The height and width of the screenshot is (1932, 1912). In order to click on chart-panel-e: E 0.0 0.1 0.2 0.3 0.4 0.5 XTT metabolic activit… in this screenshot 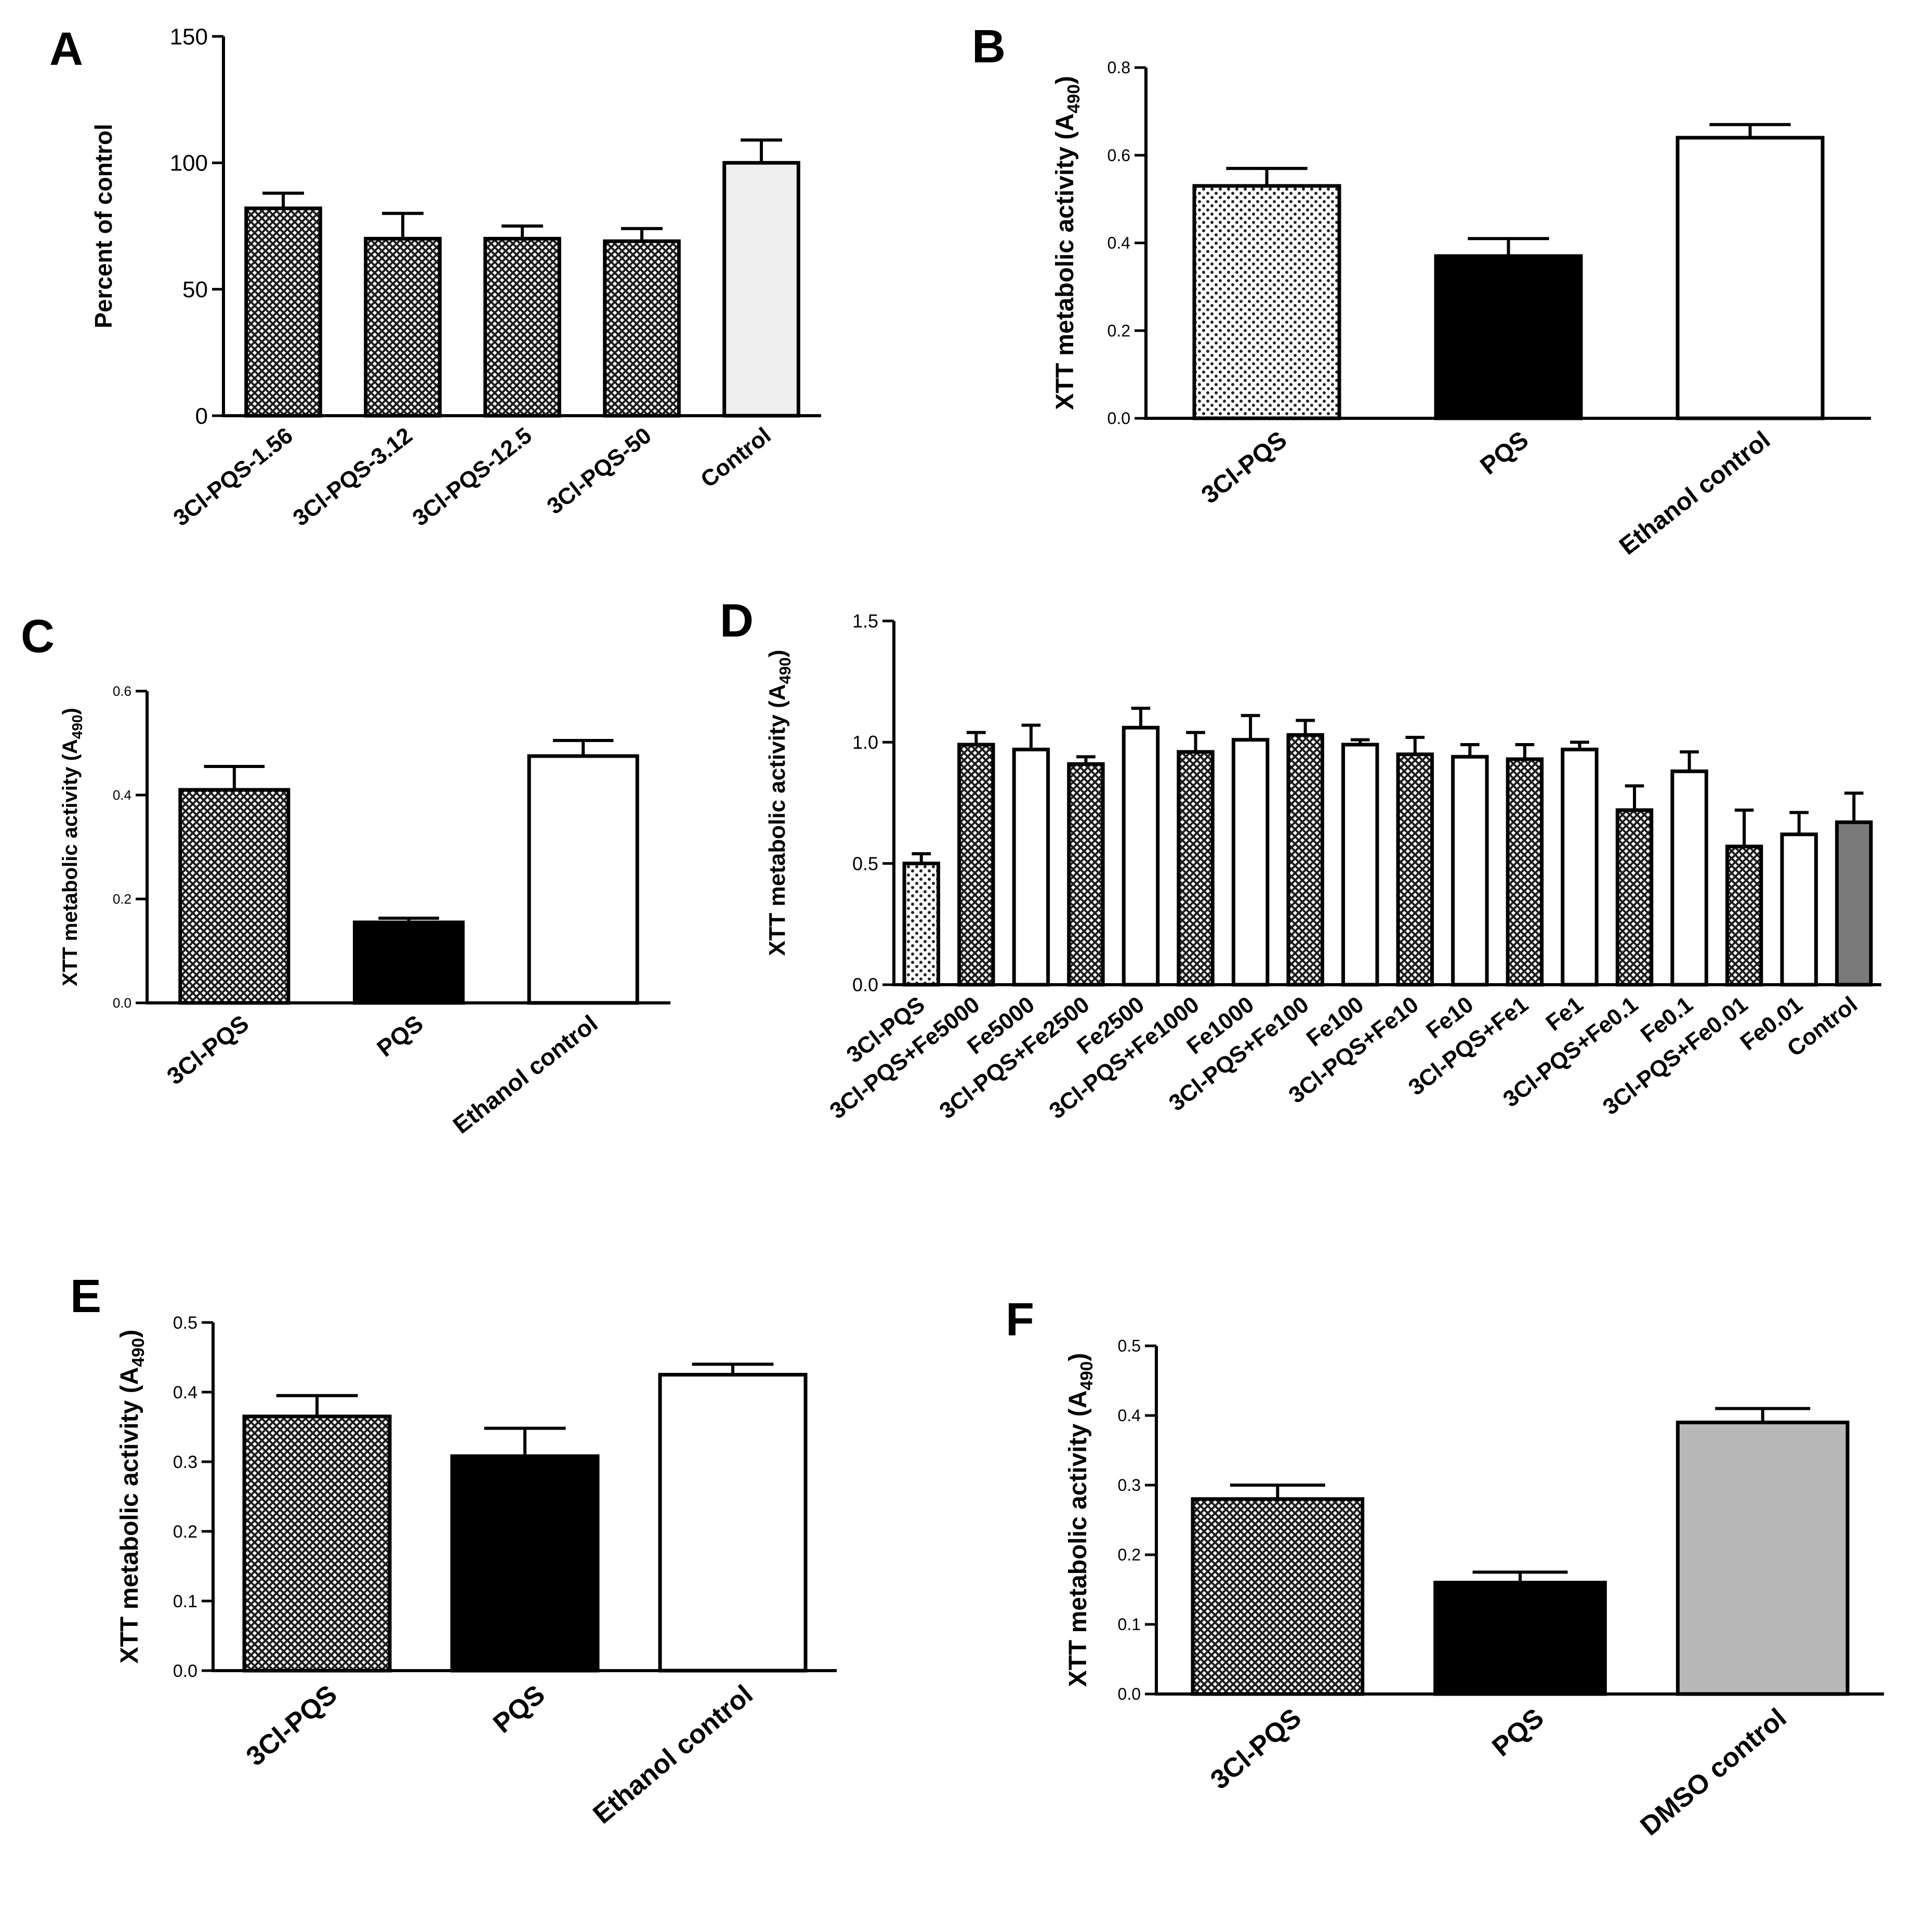, I will do `click(453, 1550)`.